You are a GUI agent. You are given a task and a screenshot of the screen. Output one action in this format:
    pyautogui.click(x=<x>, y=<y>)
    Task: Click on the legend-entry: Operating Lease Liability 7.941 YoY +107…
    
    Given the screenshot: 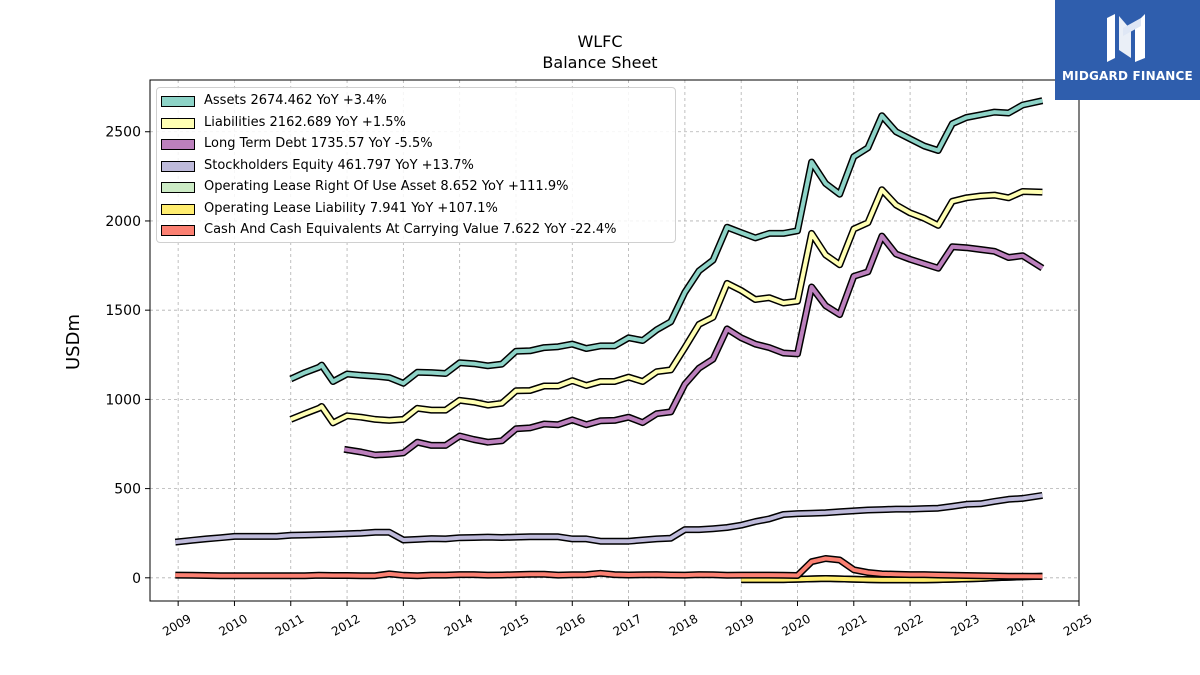 What is the action you would take?
    pyautogui.click(x=416, y=210)
    